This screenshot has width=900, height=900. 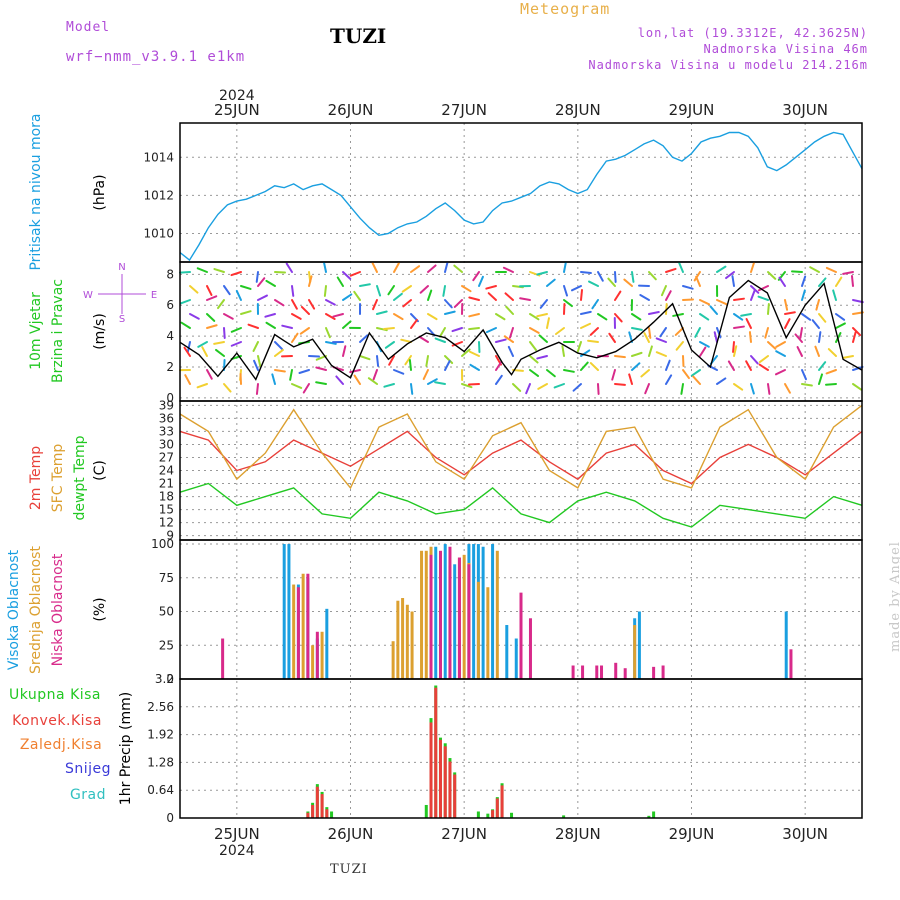 I want to click on precip-legend-item: Ukupna Kisa, so click(x=55, y=695).